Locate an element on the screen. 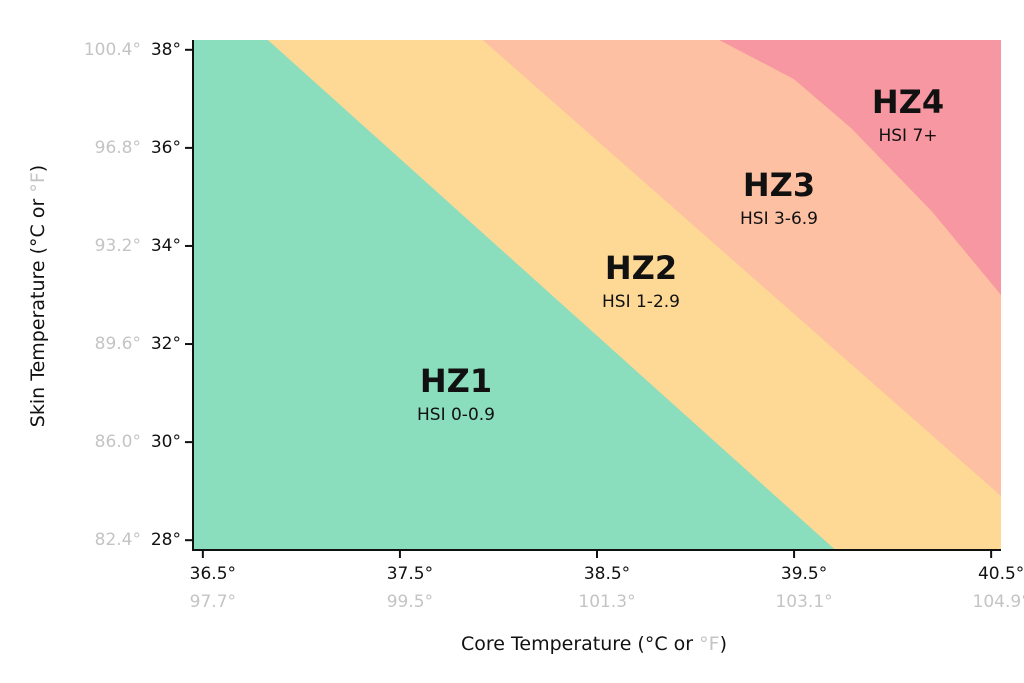  zone-name: HZ3 is located at coordinates (779, 185).